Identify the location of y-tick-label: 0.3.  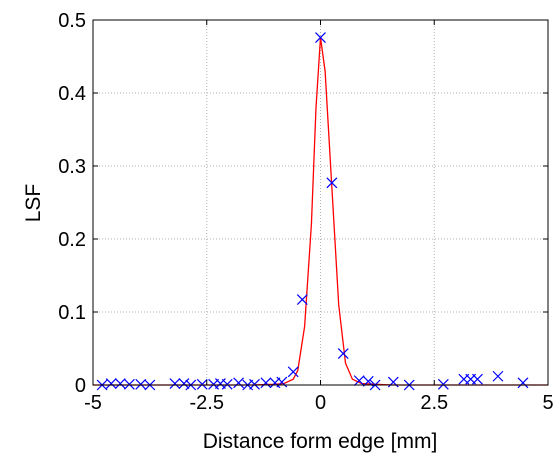
(72, 167).